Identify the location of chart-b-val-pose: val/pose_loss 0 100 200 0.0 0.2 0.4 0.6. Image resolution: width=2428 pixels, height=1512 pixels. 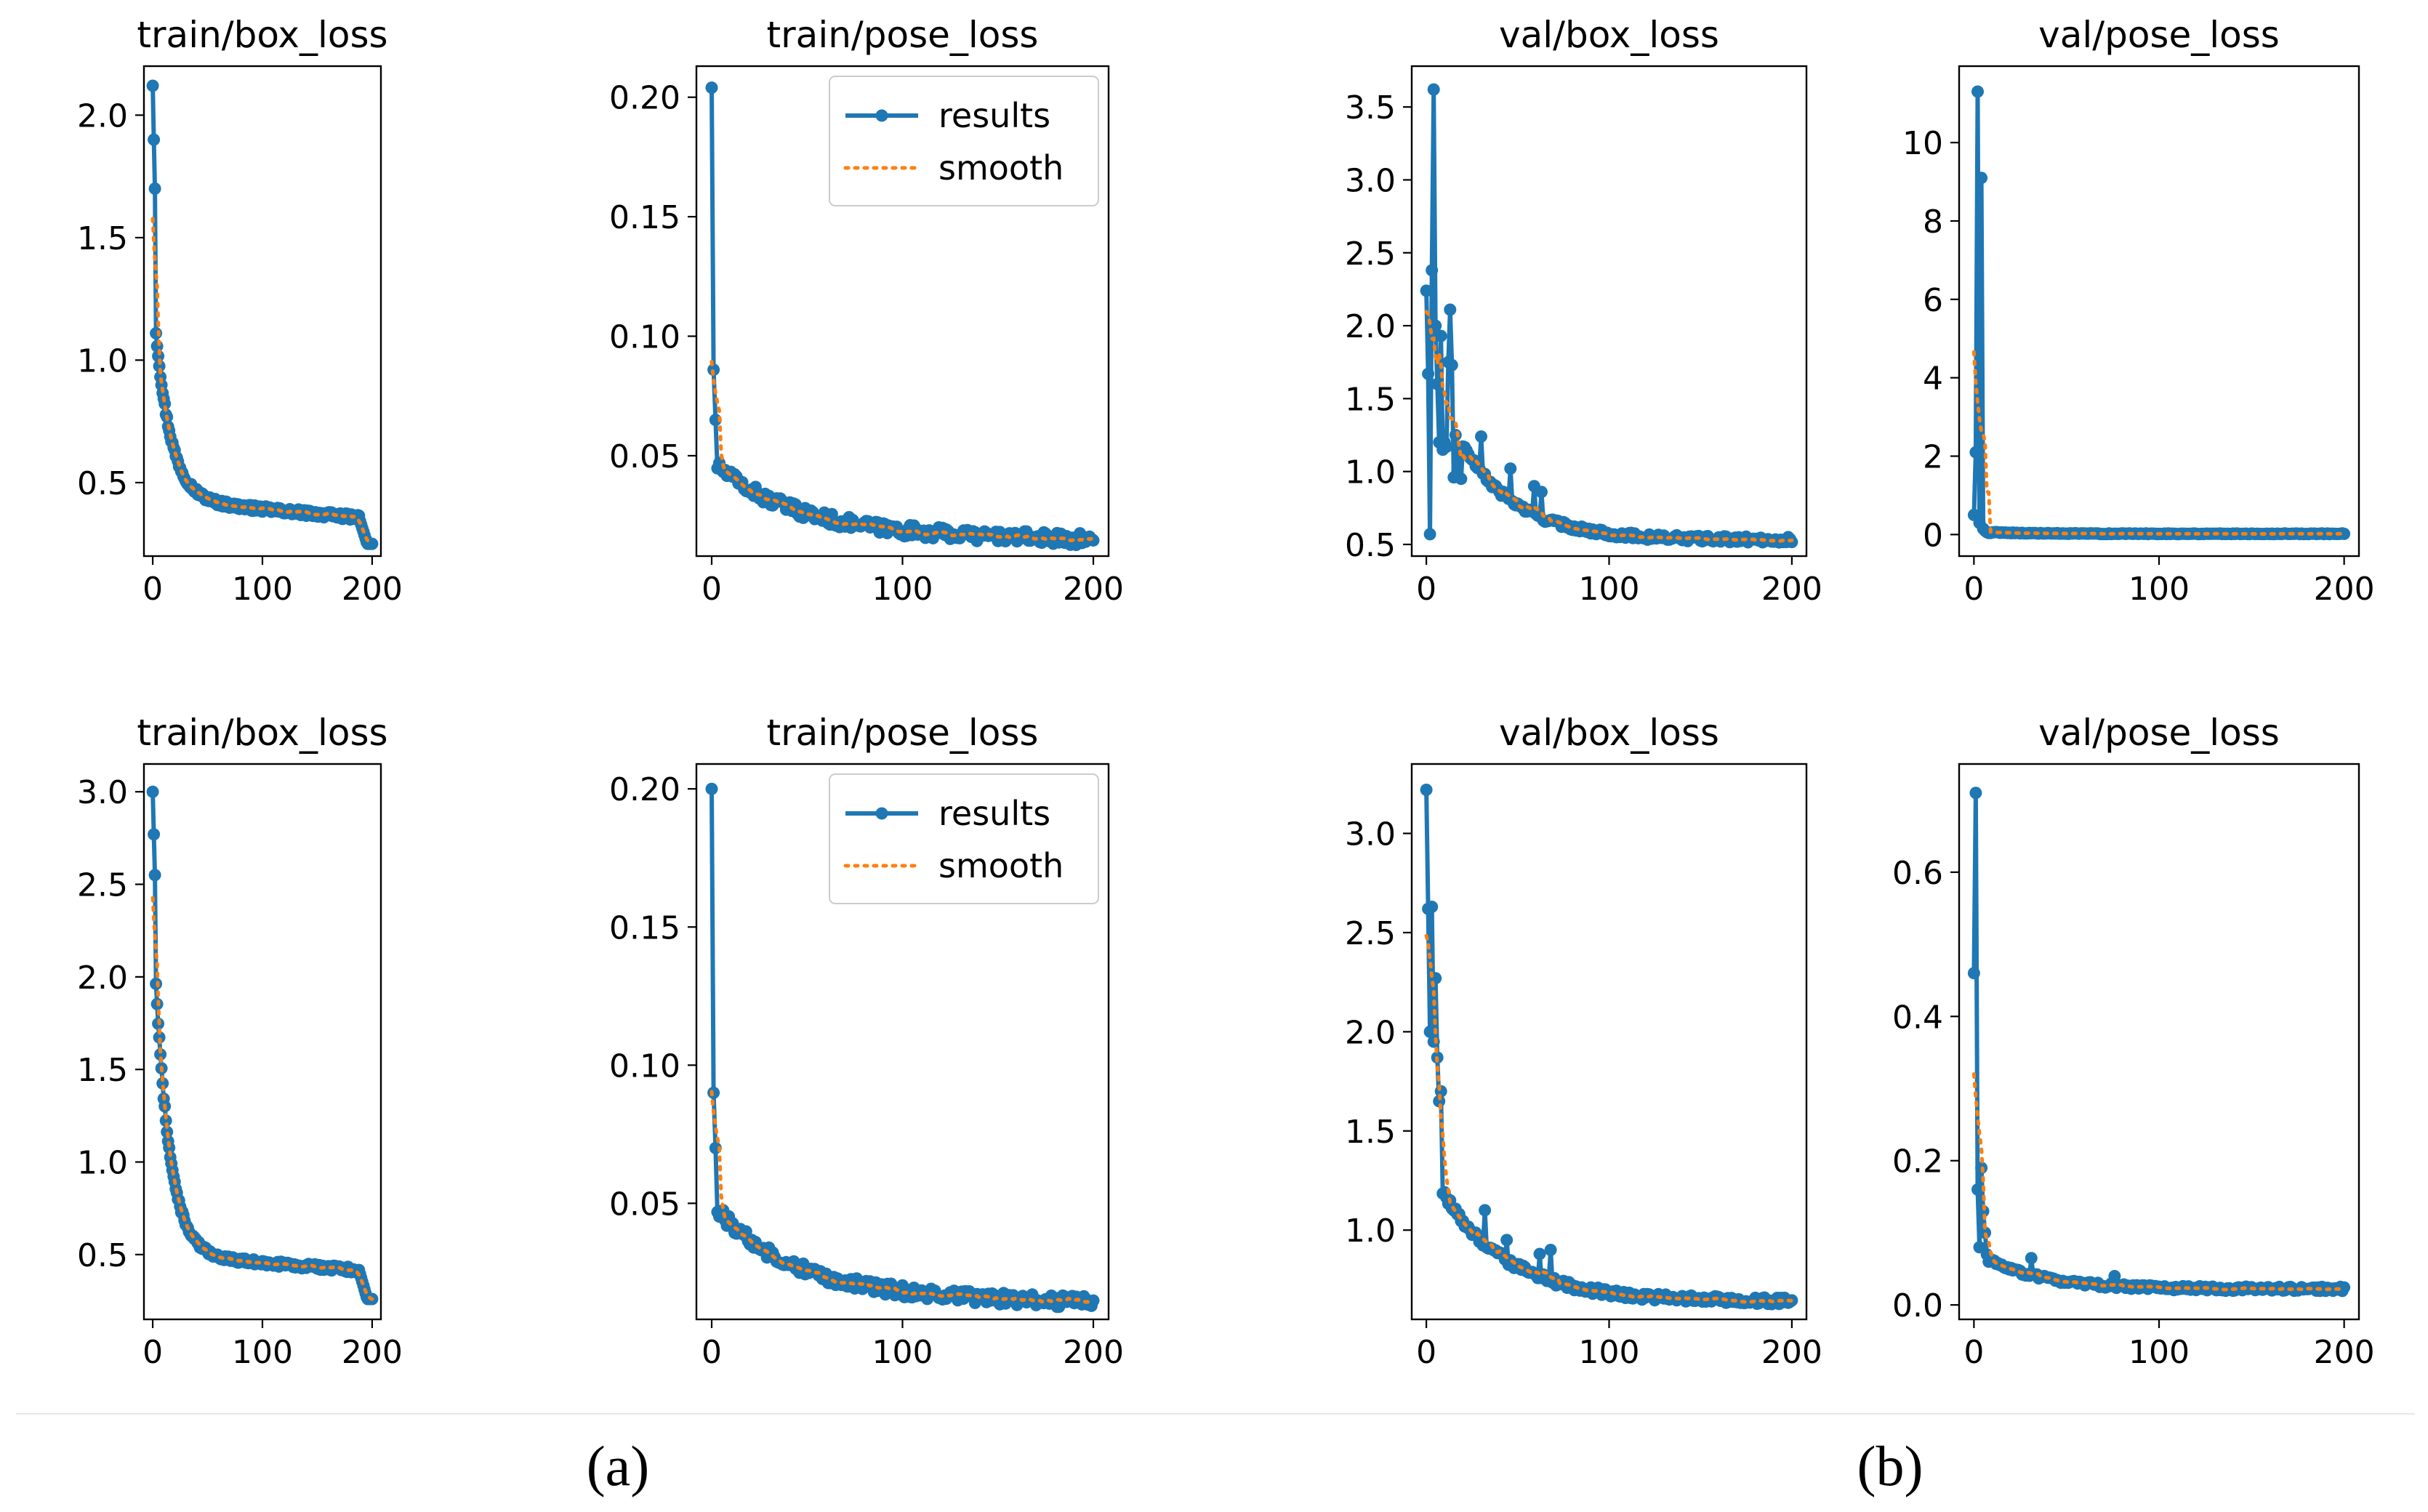
(2133, 1041).